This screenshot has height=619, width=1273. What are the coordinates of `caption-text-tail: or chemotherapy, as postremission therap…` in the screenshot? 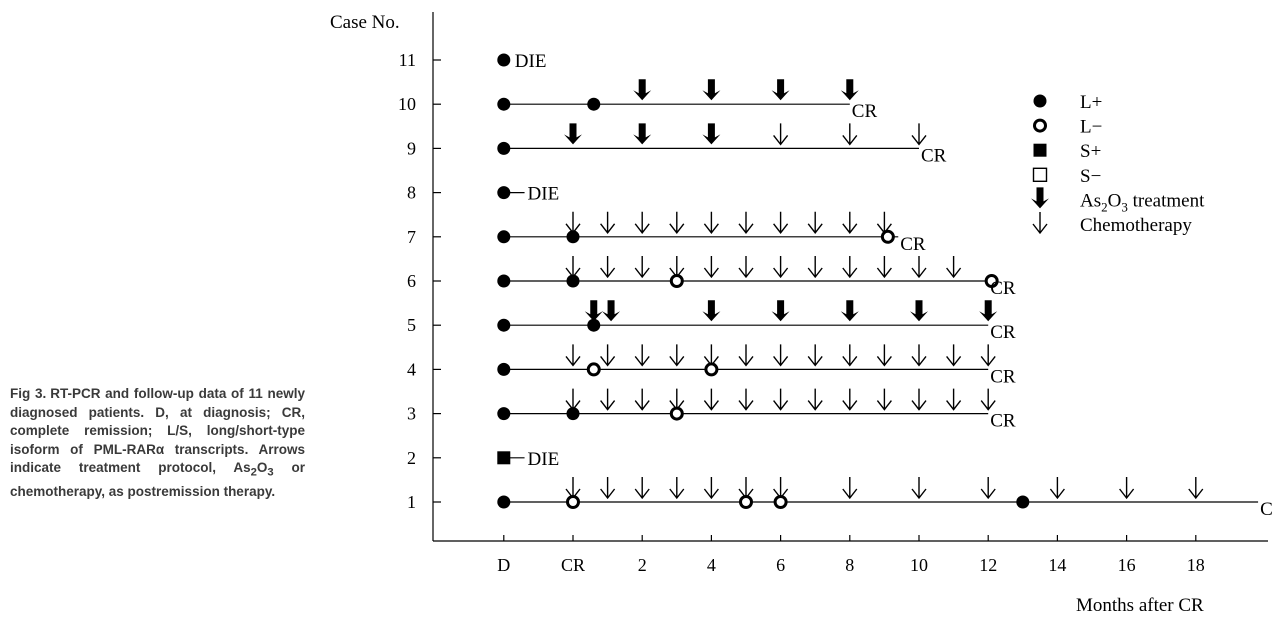 It's located at (157, 479).